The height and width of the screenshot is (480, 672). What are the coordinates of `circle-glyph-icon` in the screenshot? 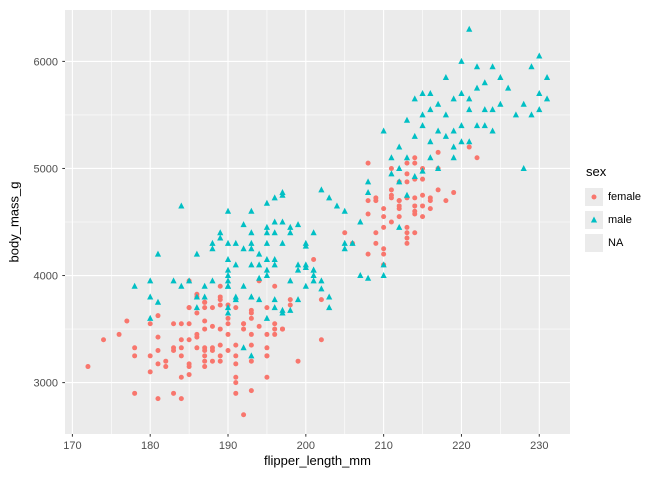 It's located at (594, 197).